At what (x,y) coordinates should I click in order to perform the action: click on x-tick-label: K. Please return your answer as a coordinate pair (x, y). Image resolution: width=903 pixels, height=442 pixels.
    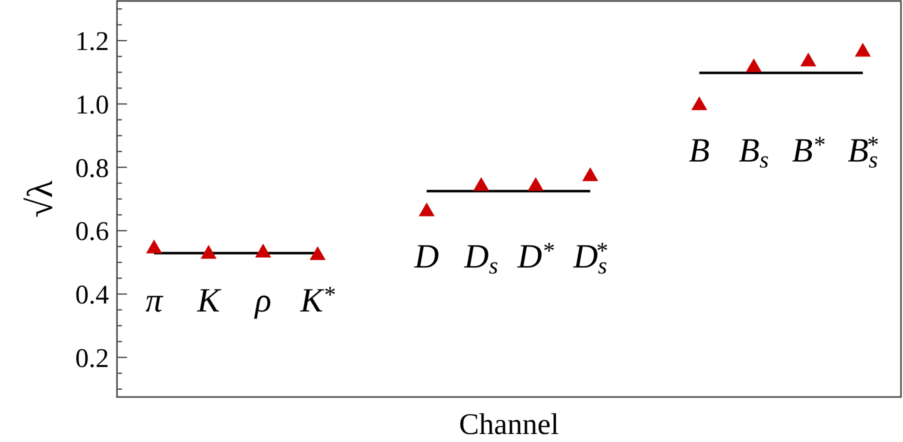
    Looking at the image, I should click on (209, 301).